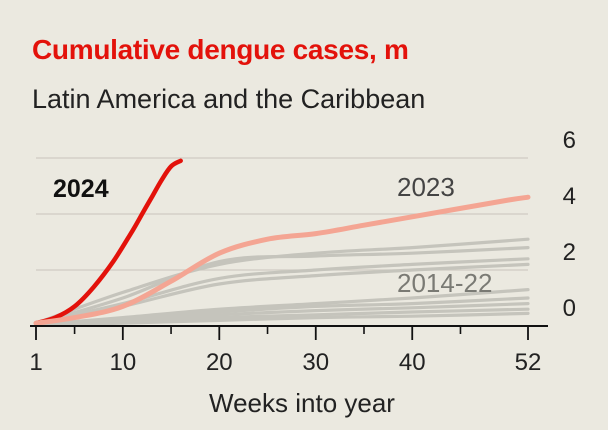 The height and width of the screenshot is (430, 608). I want to click on annotation-2023: 2023, so click(426, 187).